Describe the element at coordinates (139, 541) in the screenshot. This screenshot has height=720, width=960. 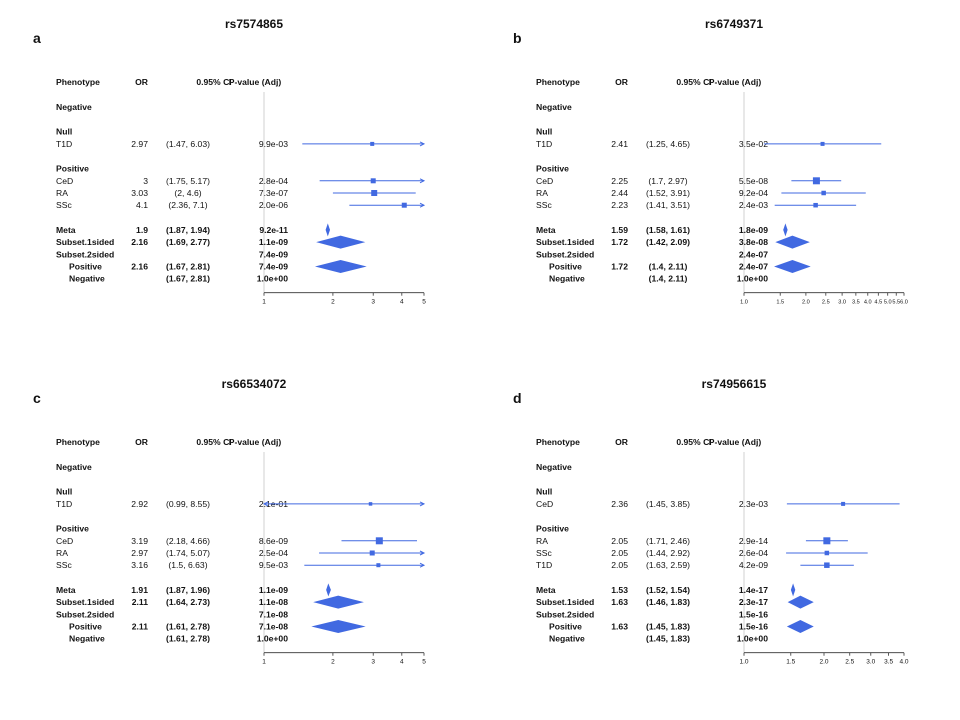
I see `or-value: 3.19` at that location.